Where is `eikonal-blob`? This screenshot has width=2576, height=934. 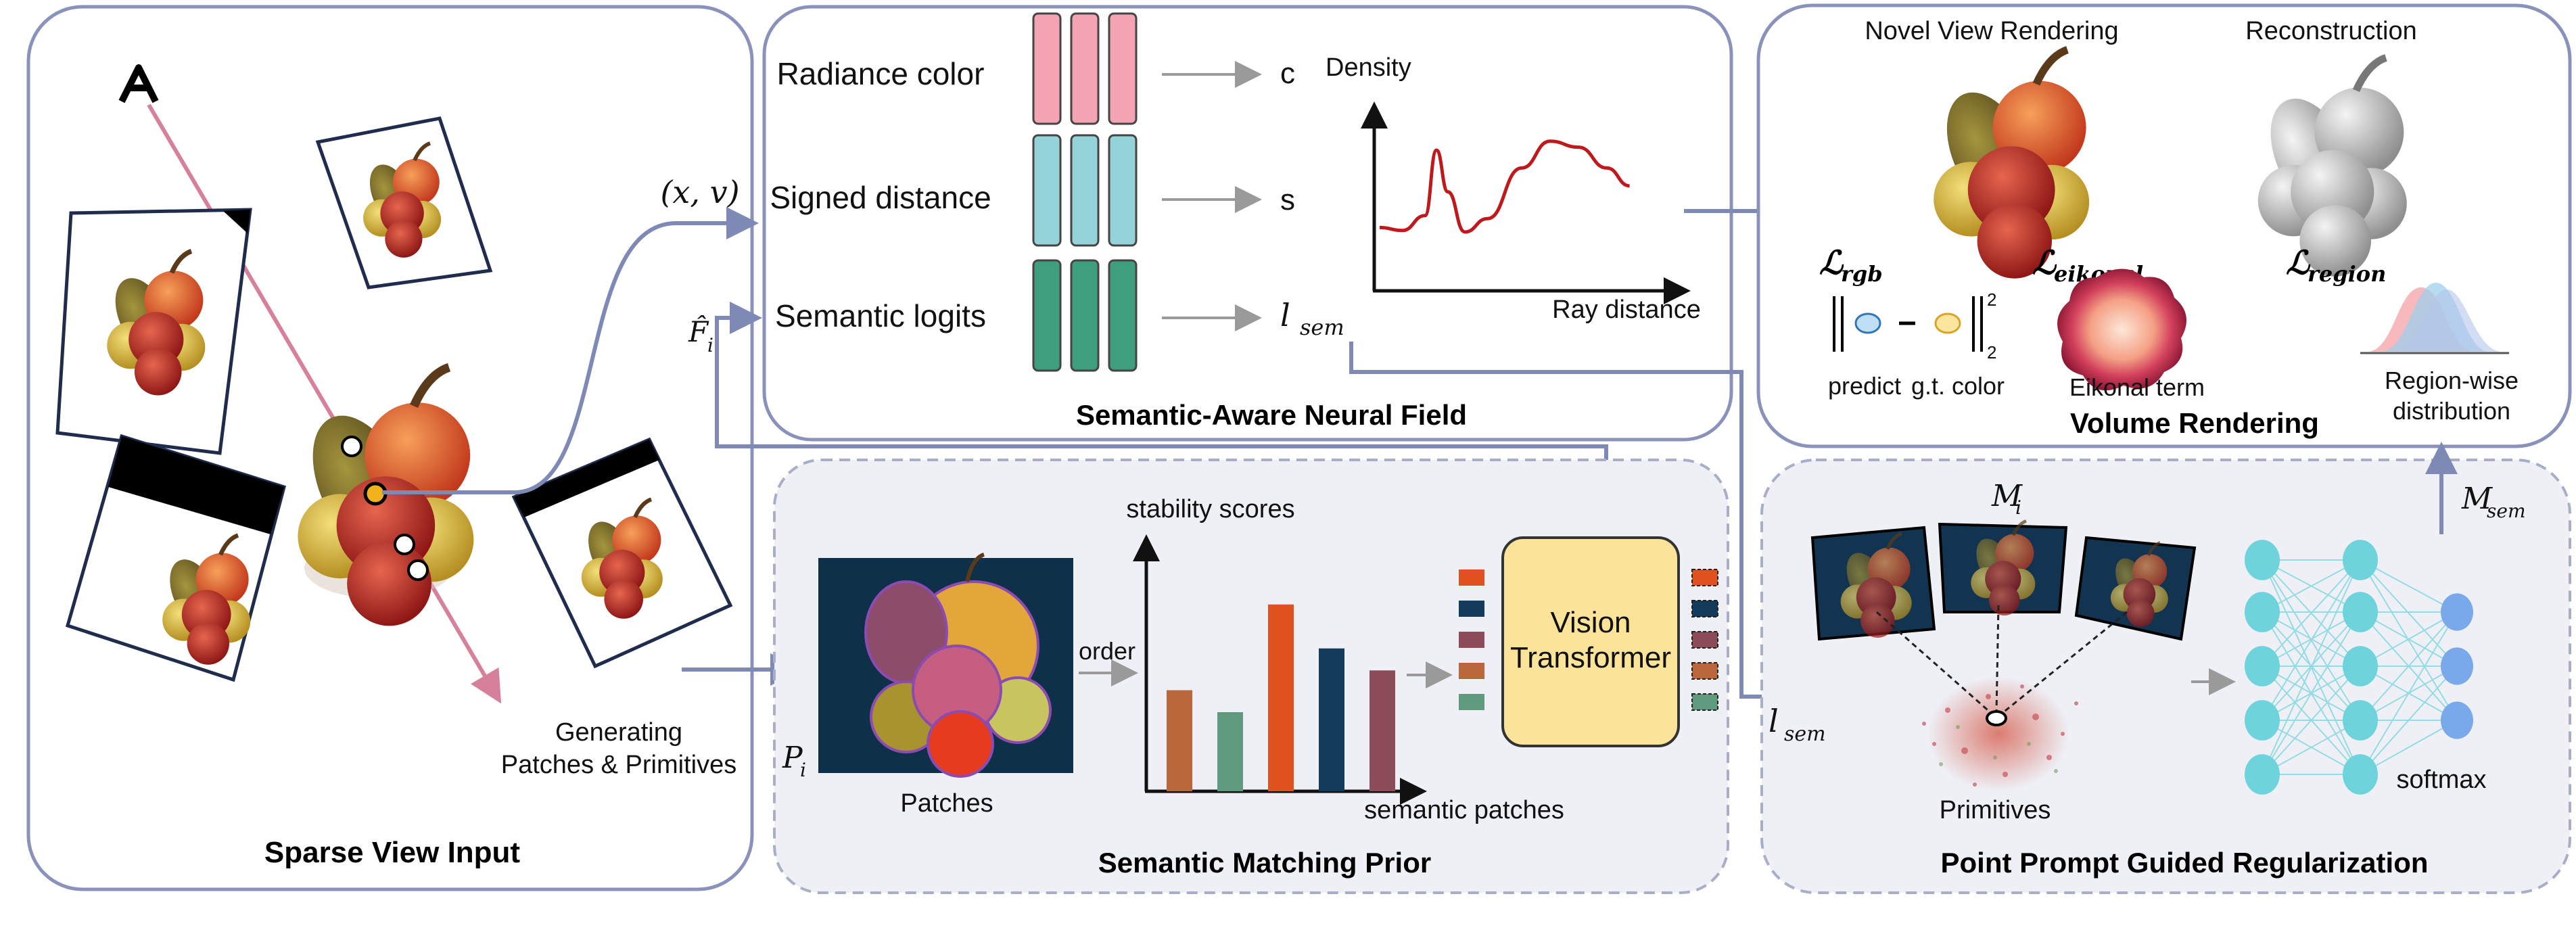 eikonal-blob is located at coordinates (2121, 330).